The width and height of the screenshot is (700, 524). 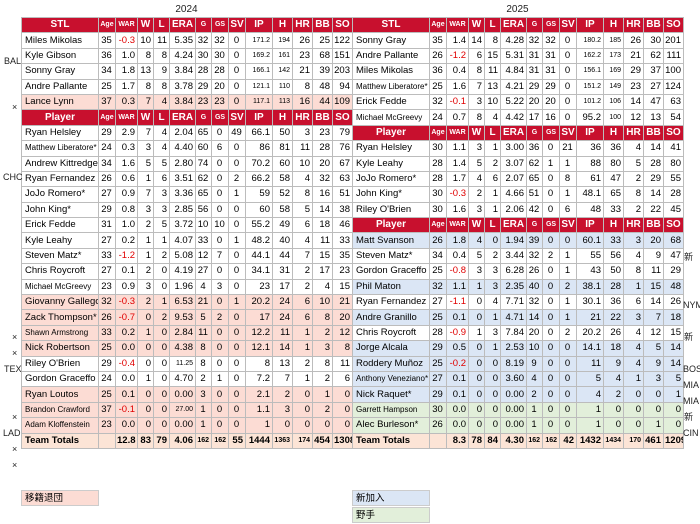 I want to click on table-row: Ryan Helsley 30 1.1 3 1 3.00 36 0 21 36 36 4 14 41, so click(x=518, y=148).